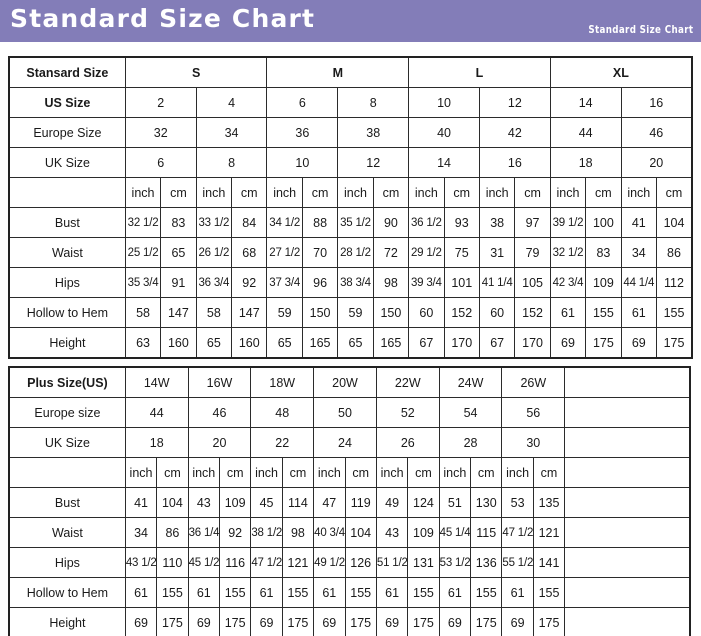 Image resolution: width=701 pixels, height=636 pixels. Describe the element at coordinates (302, 132) in the screenshot. I see `table-cell: 36` at that location.